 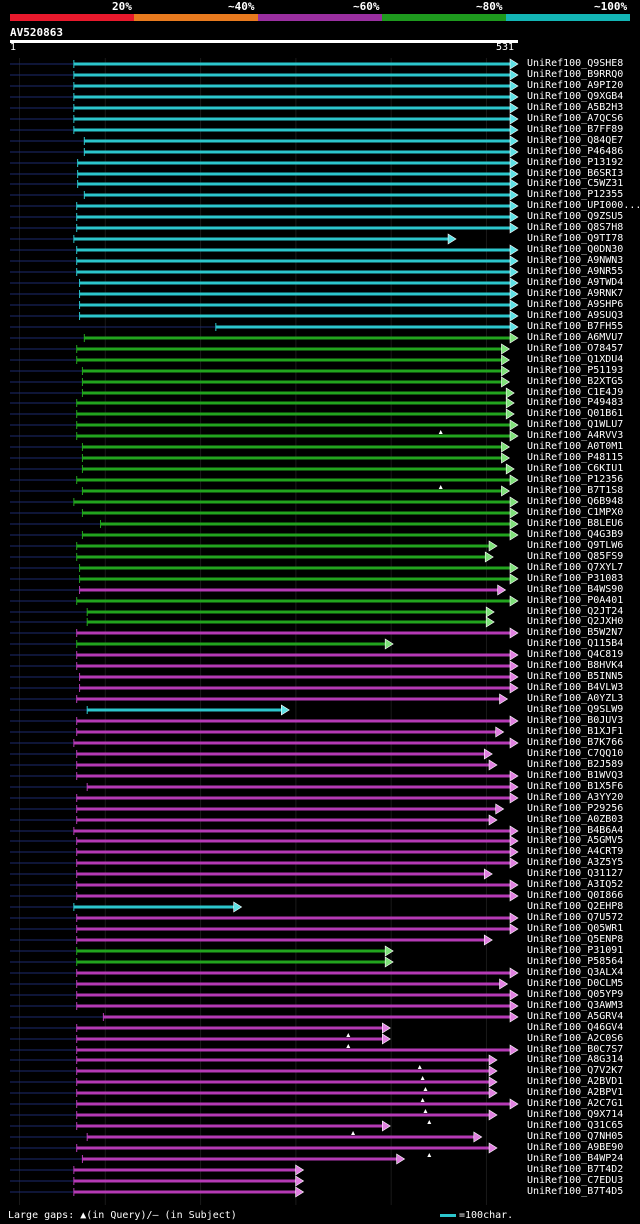 What do you see at coordinates (575, 983) in the screenshot?
I see `hit-label: UniRef100_D0CLM5` at bounding box center [575, 983].